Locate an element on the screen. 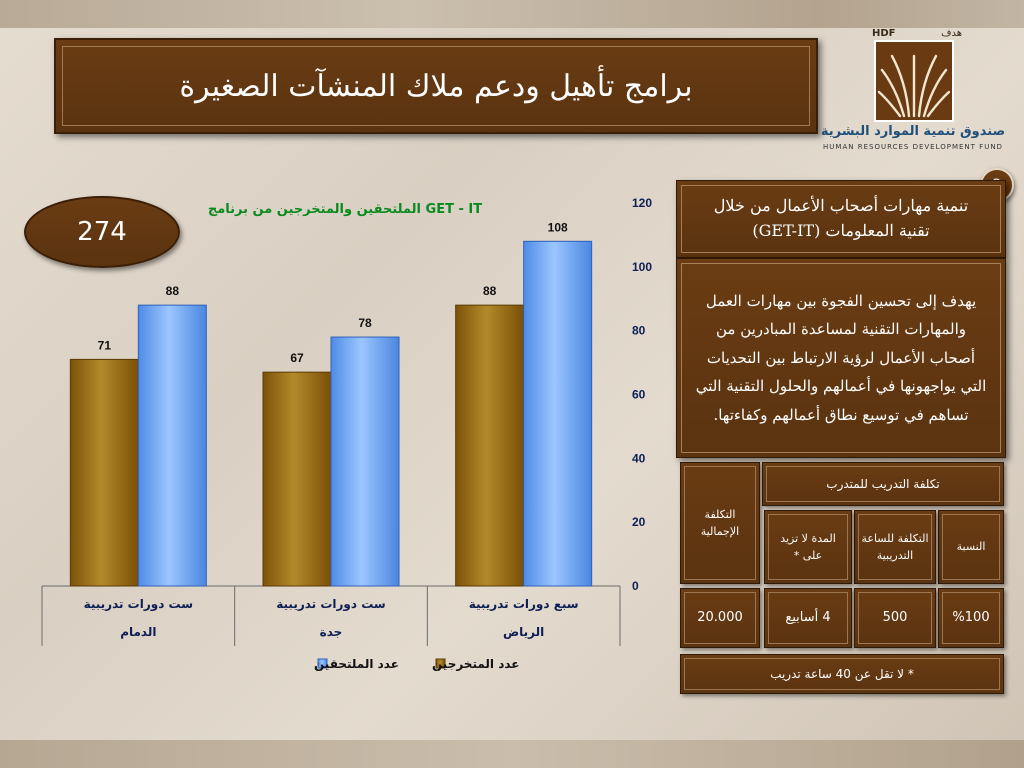  header-hour-cost: التكلفة للساعة التدريبية is located at coordinates (895, 547).